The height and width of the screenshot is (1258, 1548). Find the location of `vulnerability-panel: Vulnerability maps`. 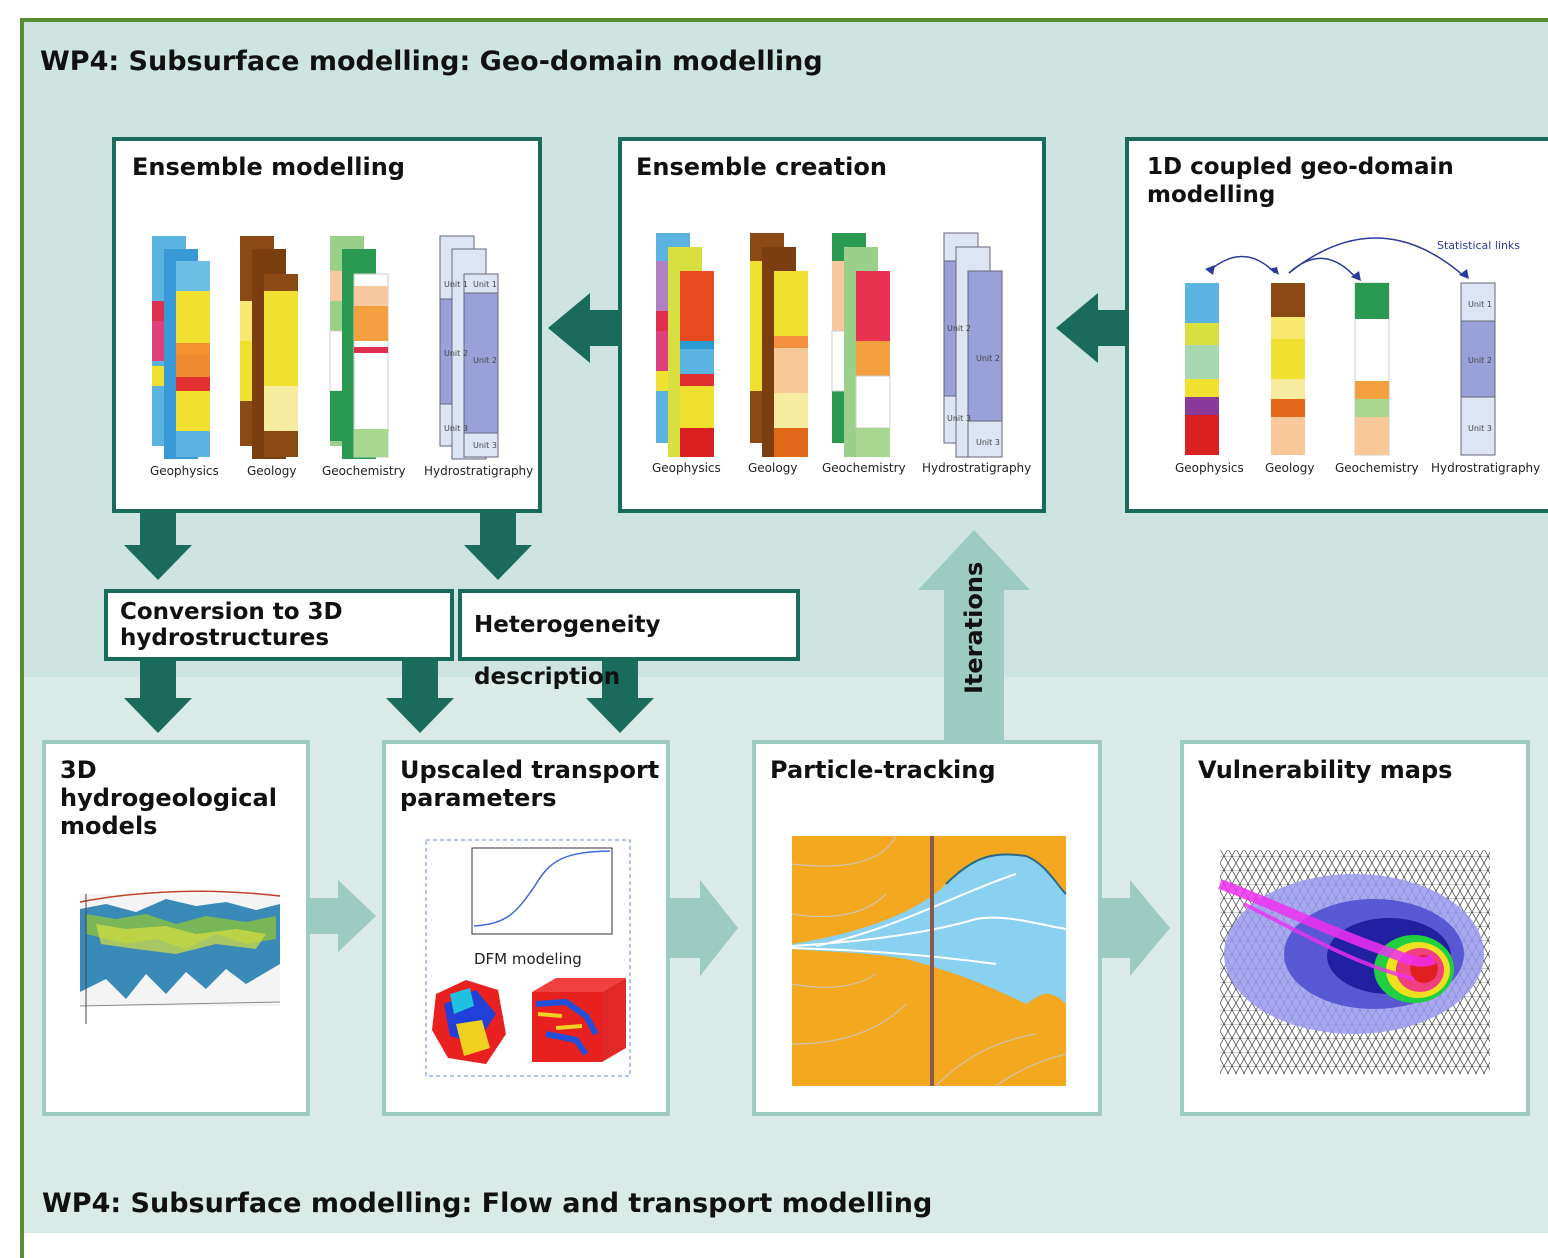

vulnerability-panel: Vulnerability maps is located at coordinates (1355, 928).